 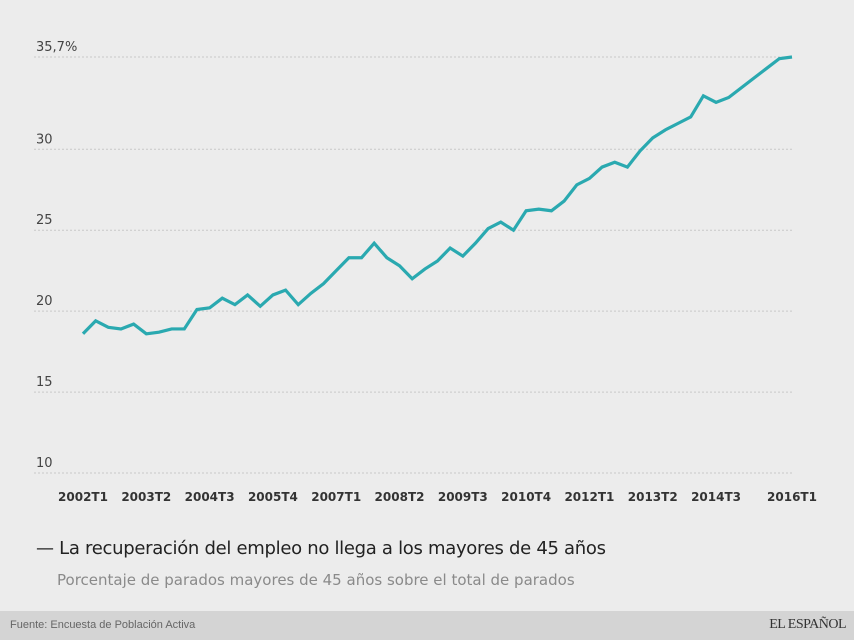 I want to click on x-tick-label: 2012T1, so click(x=589, y=497).